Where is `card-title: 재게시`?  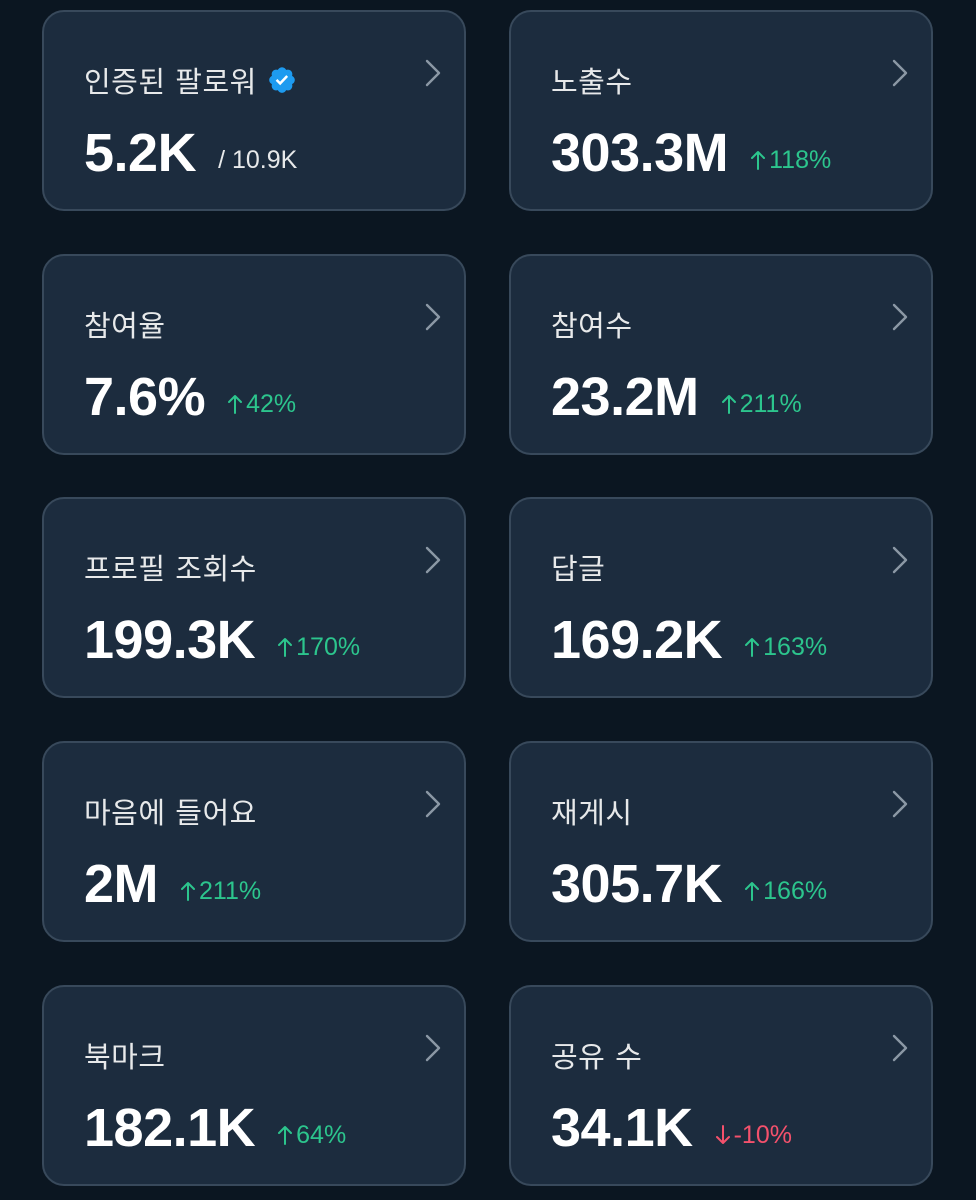 card-title: 재게시 is located at coordinates (592, 813).